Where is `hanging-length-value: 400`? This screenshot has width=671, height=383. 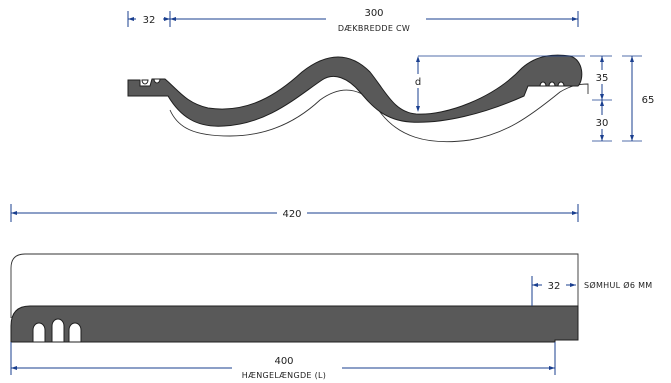 hanging-length-value: 400 is located at coordinates (283, 361).